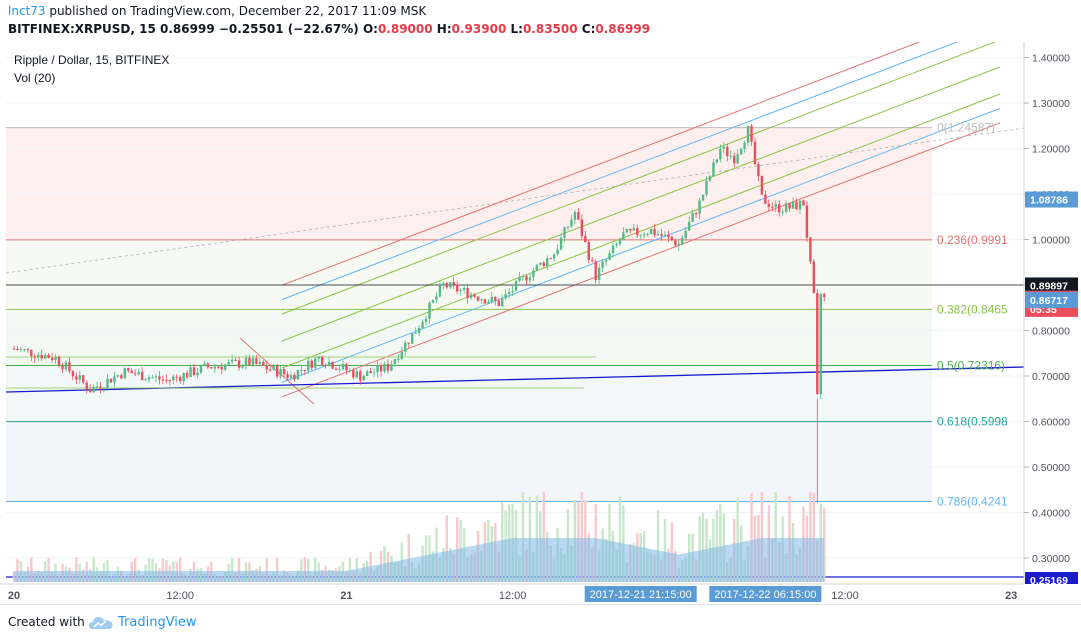  What do you see at coordinates (288, 29) in the screenshot?
I see `price-change: −0.25501 (−22.67%)` at bounding box center [288, 29].